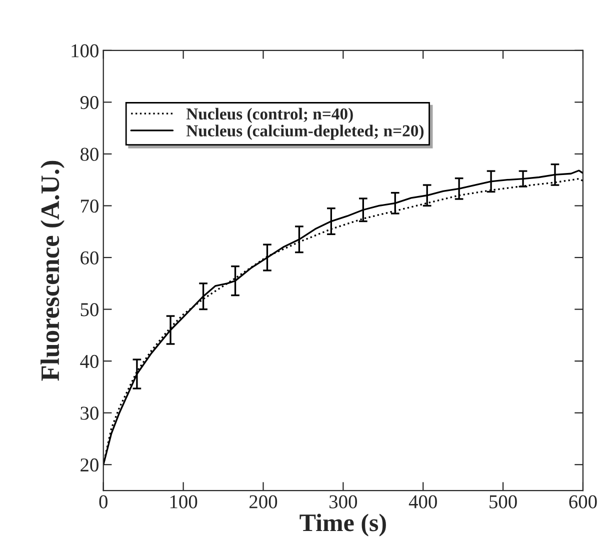  Describe the element at coordinates (264, 501) in the screenshot. I see `x-tick-label: 200` at that location.